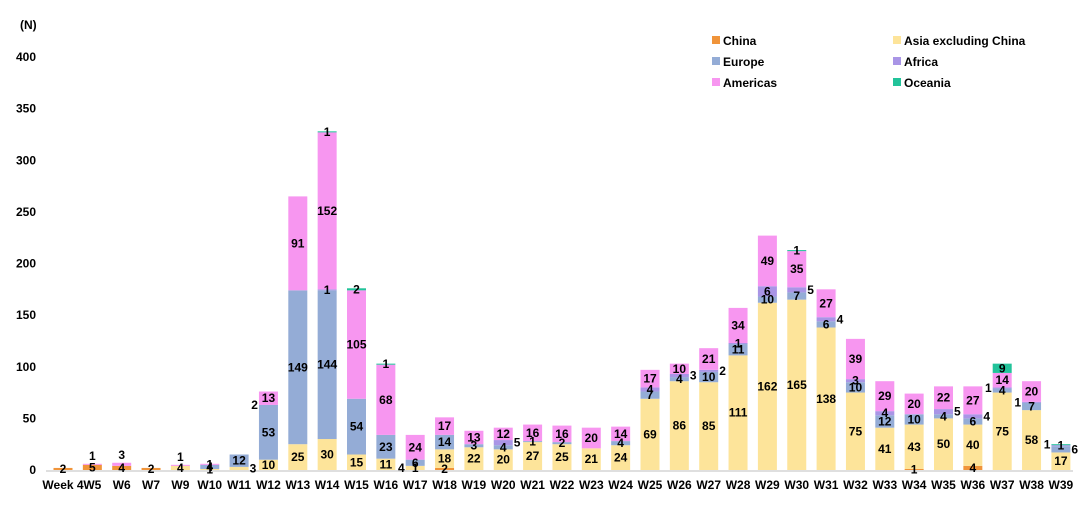 The image size is (1090, 505). What do you see at coordinates (28, 25) in the screenshot?
I see `y-axis-title: (N)` at bounding box center [28, 25].